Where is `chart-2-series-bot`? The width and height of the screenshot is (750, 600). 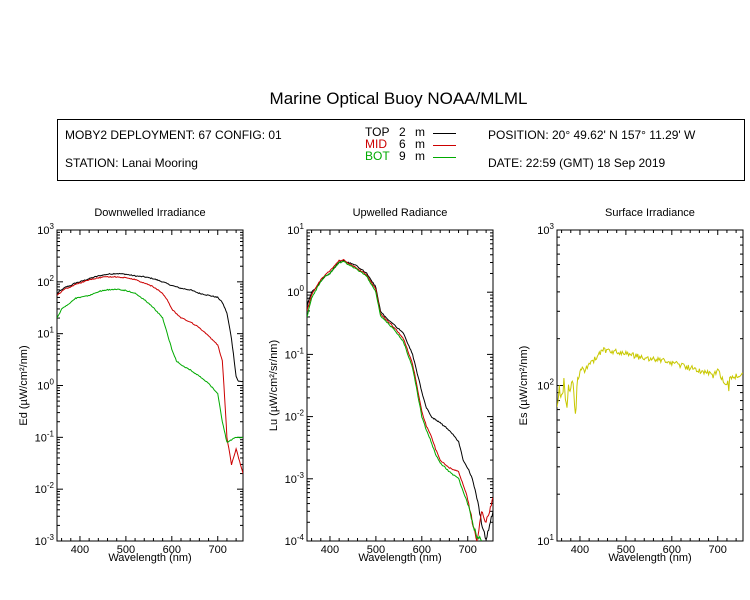
chart-2-series-bot is located at coordinates (394, 400).